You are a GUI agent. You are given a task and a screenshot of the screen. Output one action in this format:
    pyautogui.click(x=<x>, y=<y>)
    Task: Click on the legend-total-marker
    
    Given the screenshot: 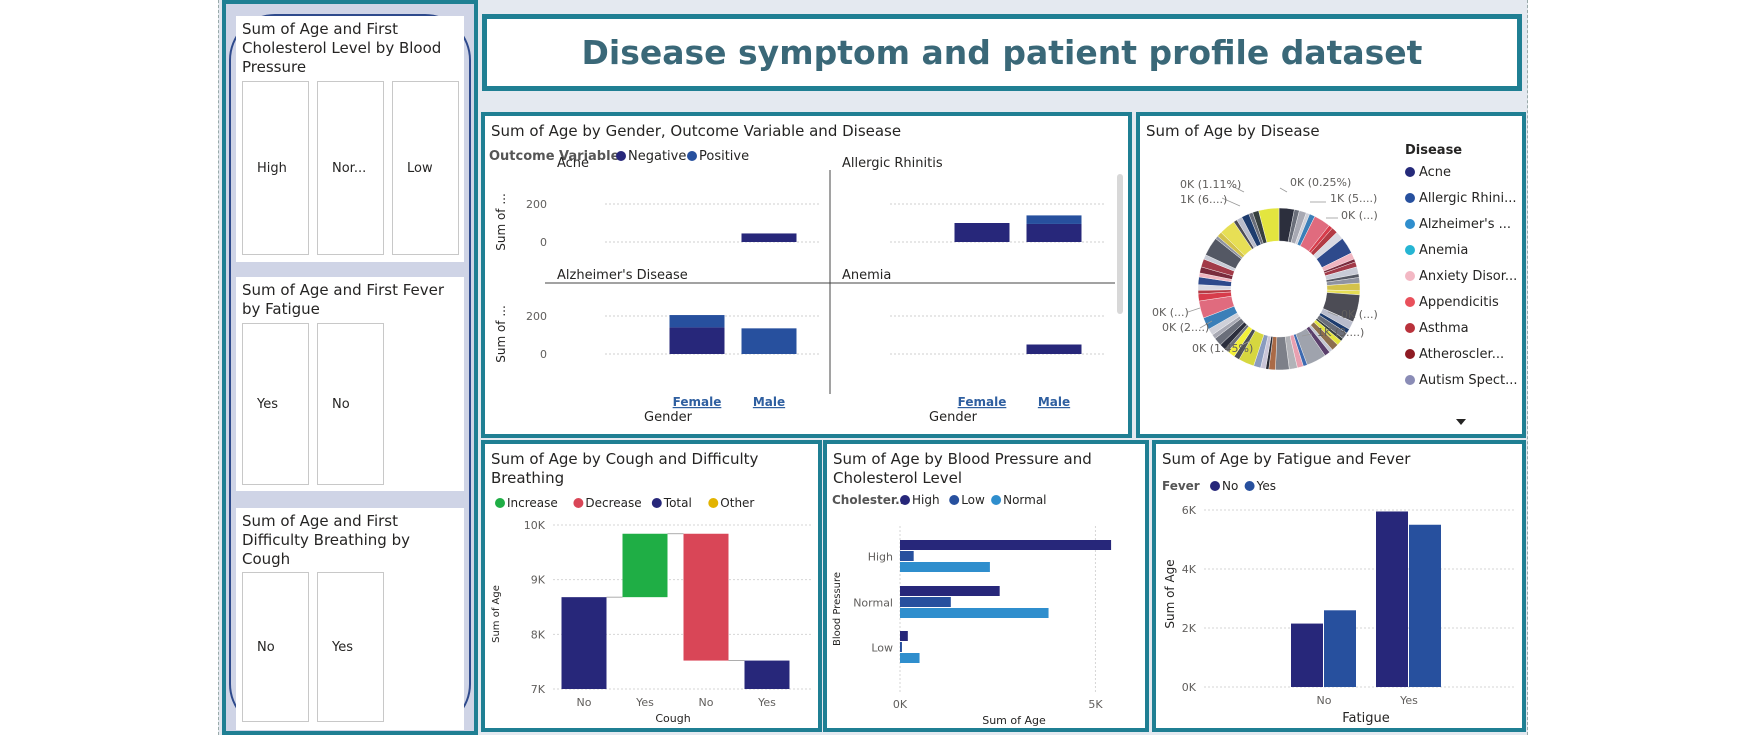 What is the action you would take?
    pyautogui.click(x=656, y=503)
    